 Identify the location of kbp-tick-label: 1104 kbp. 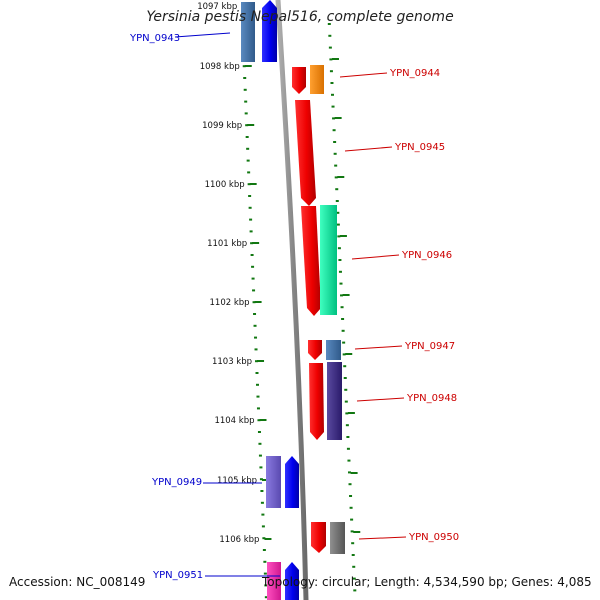
(234, 421).